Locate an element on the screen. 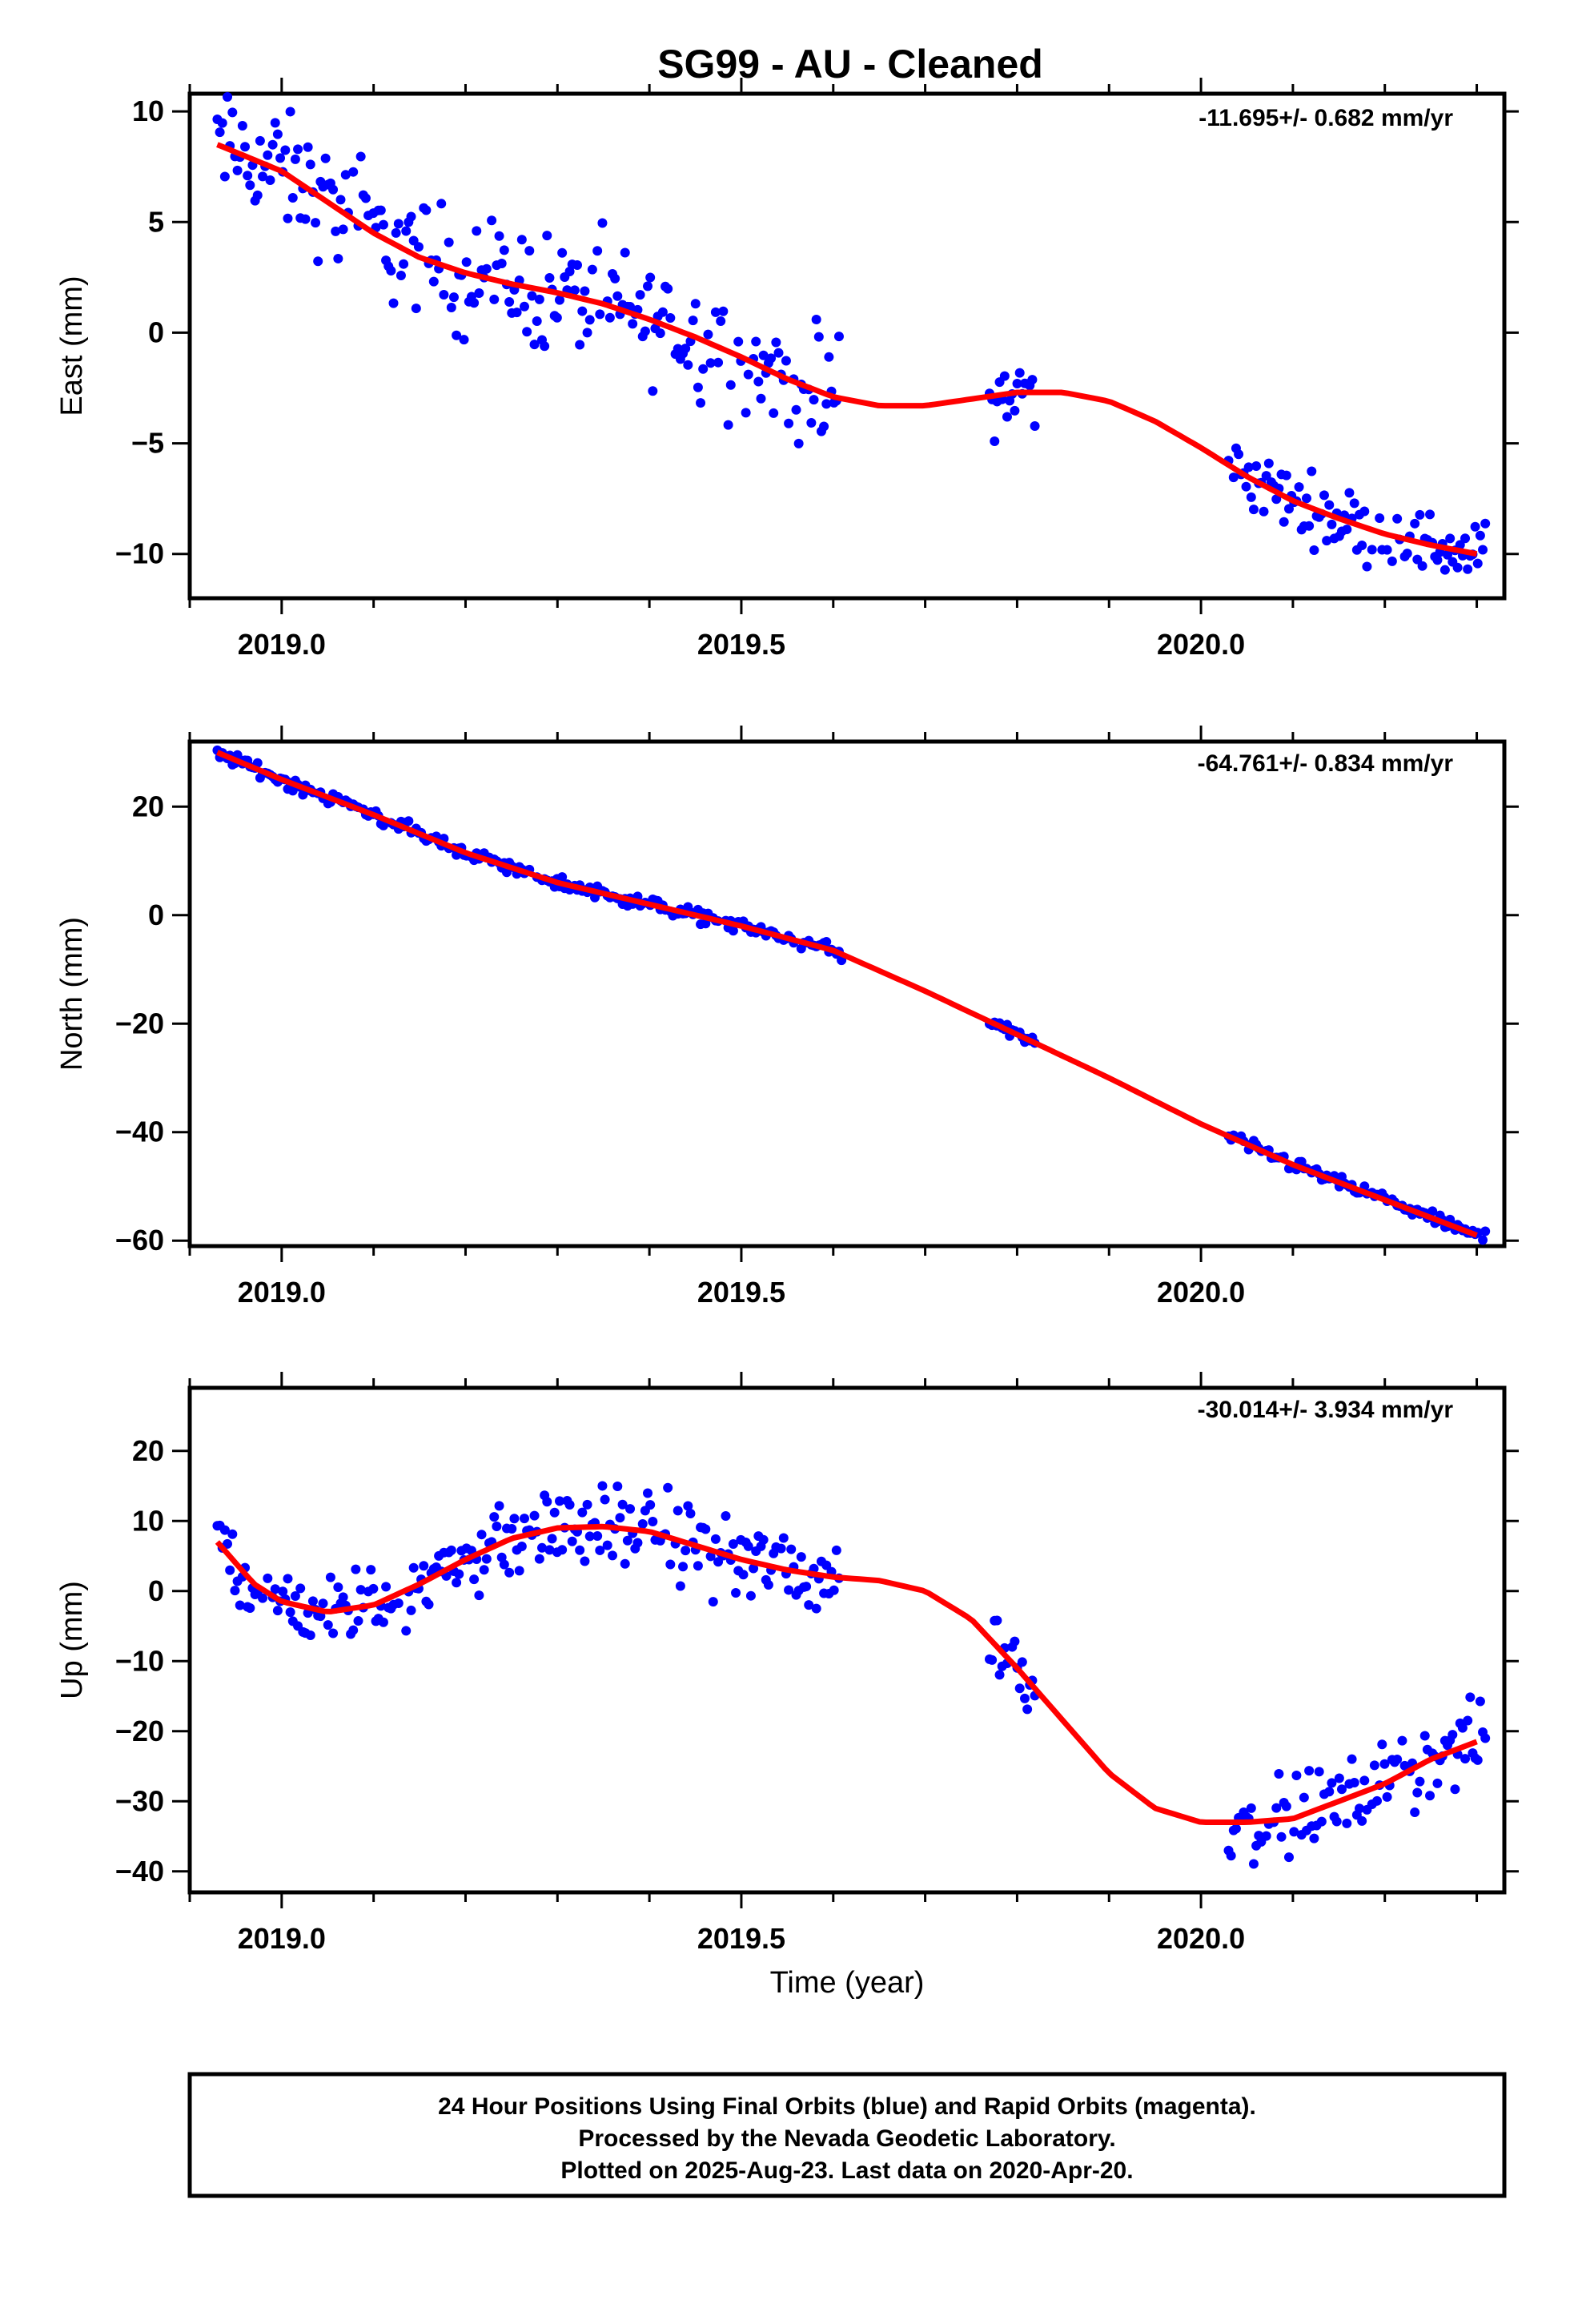 This screenshot has width=1582, height=2324. east-rate-label: -11.695+/- 0.682 mm/yr is located at coordinates (1326, 118).